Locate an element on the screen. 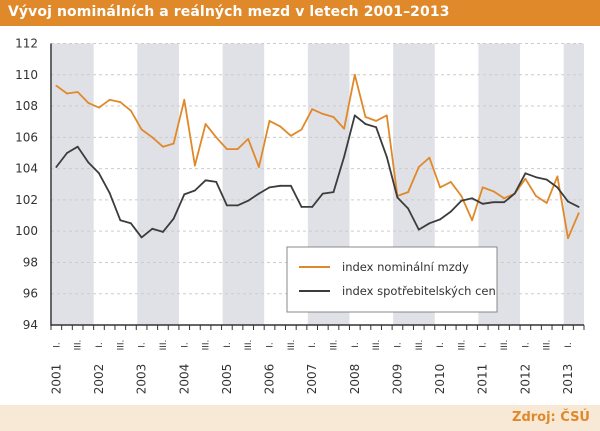  year-band-2003 is located at coordinates (158, 184).